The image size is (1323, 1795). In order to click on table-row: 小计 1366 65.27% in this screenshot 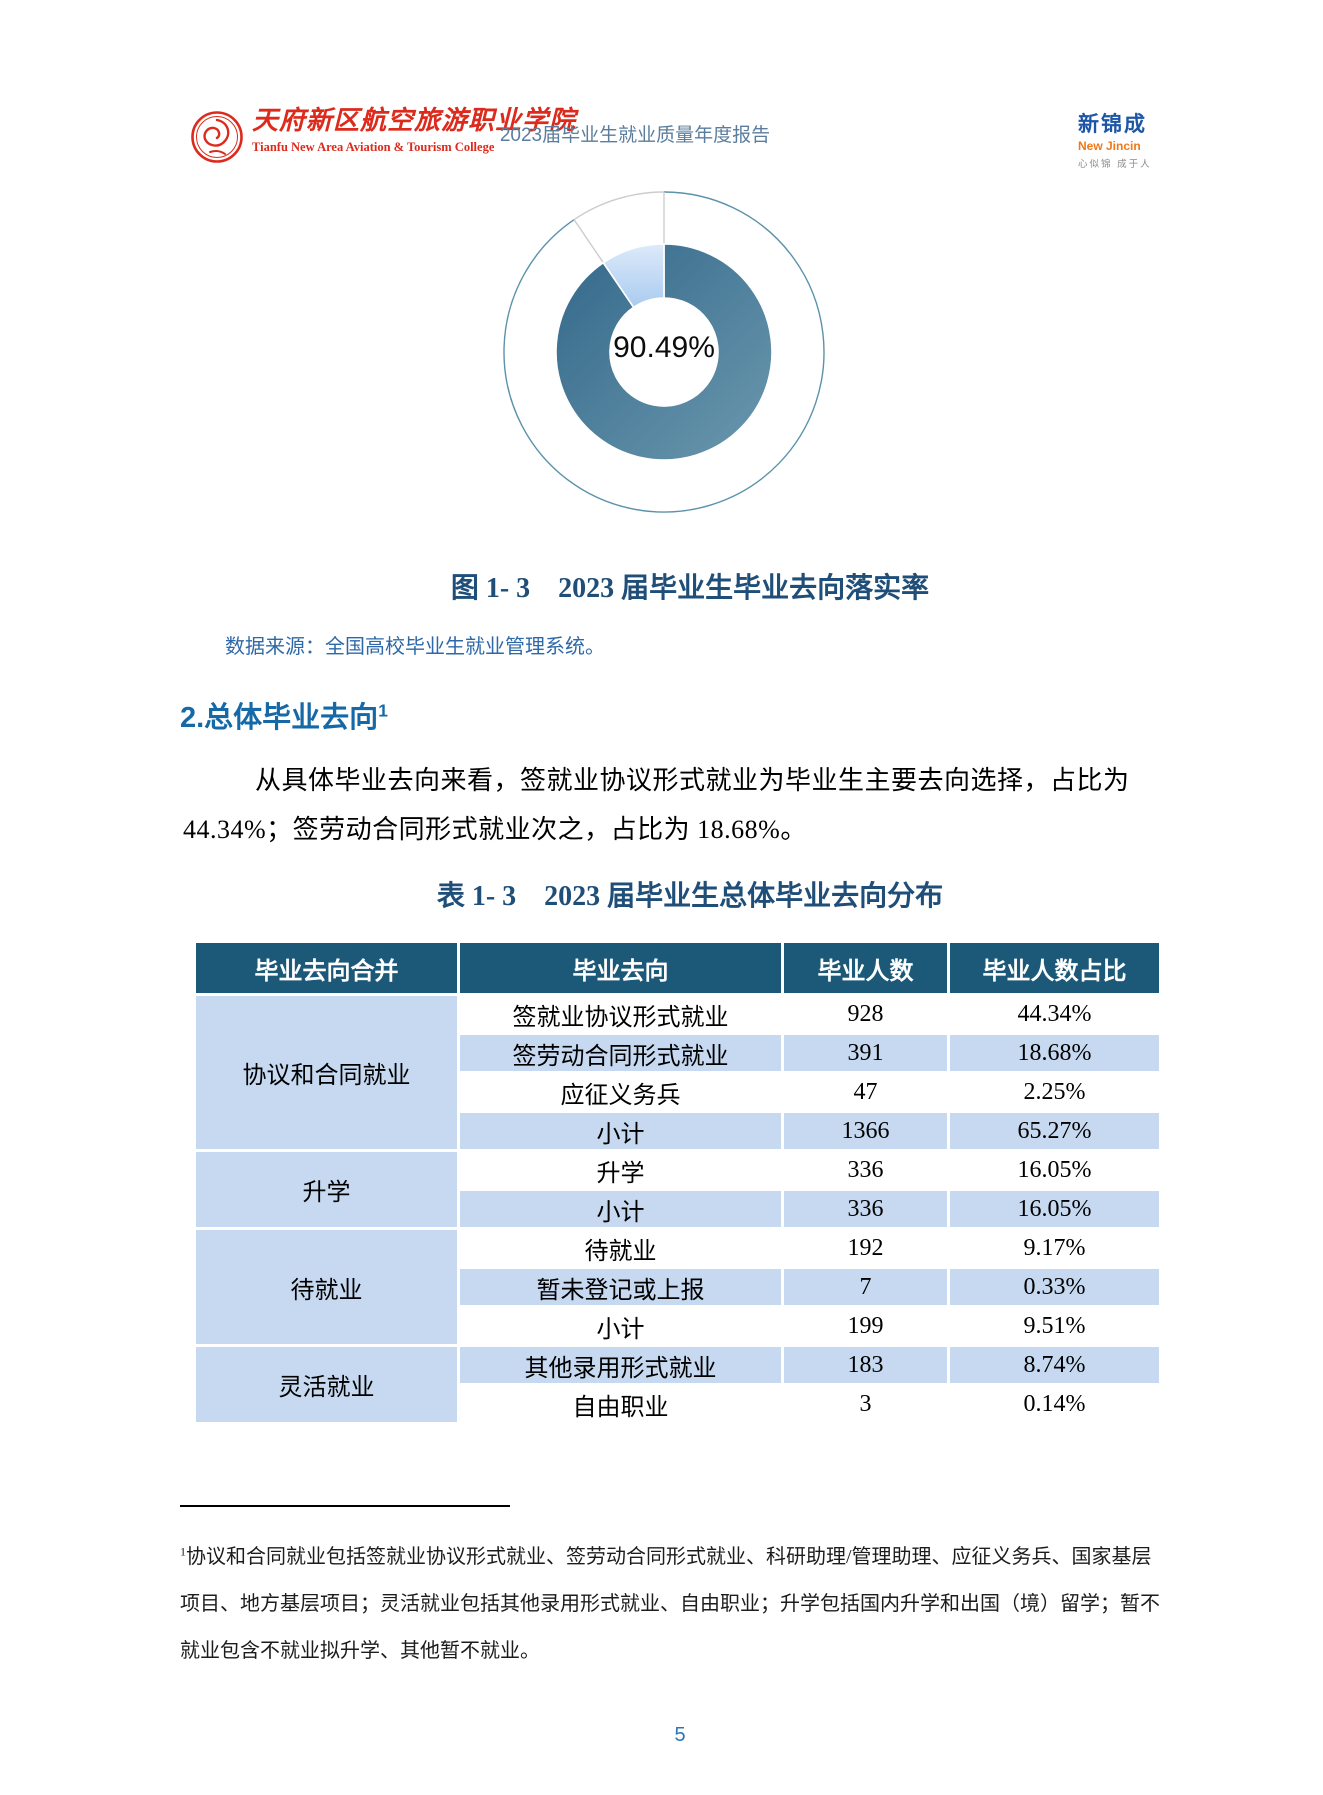, I will do `click(678, 1131)`.